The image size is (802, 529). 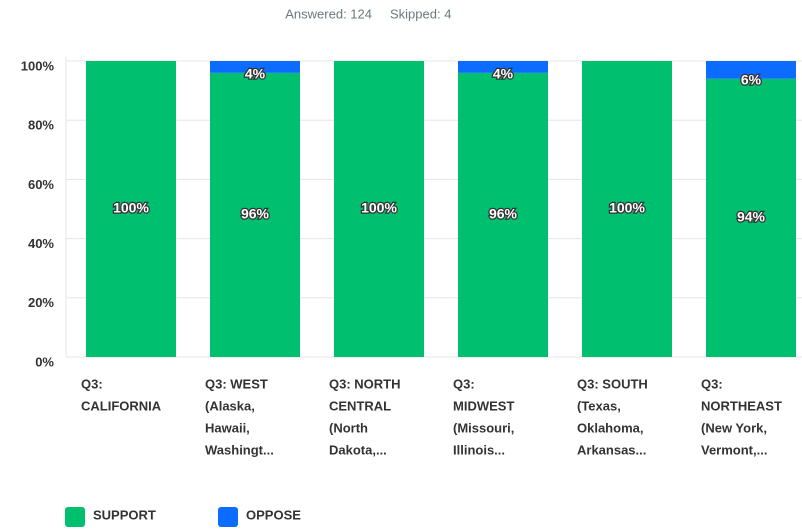 I want to click on y-tick-label: 40%, so click(x=41, y=243).